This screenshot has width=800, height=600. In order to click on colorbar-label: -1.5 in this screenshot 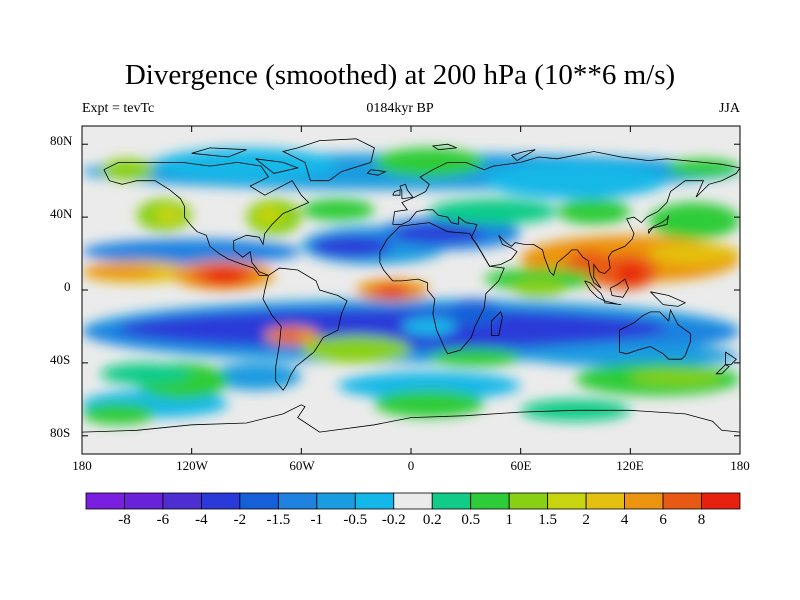, I will do `click(278, 520)`.